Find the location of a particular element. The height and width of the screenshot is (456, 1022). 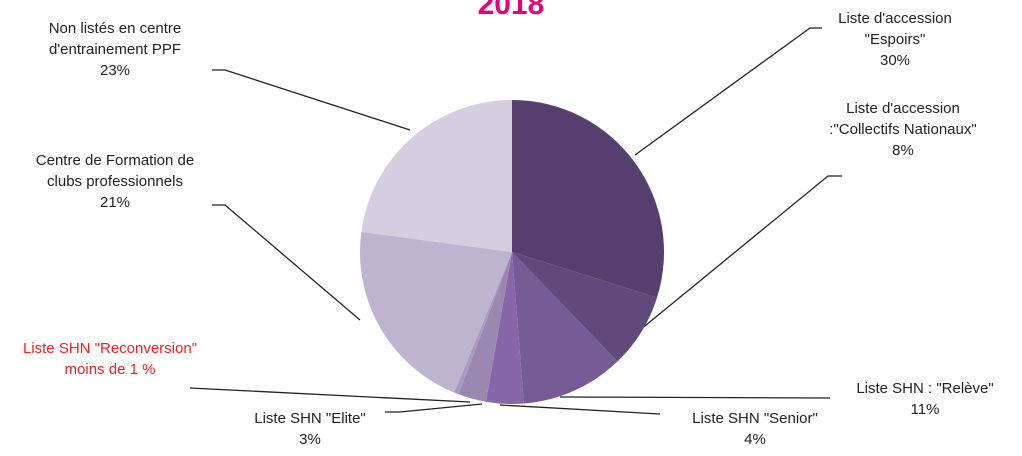

value-label: 3% is located at coordinates (310, 439).